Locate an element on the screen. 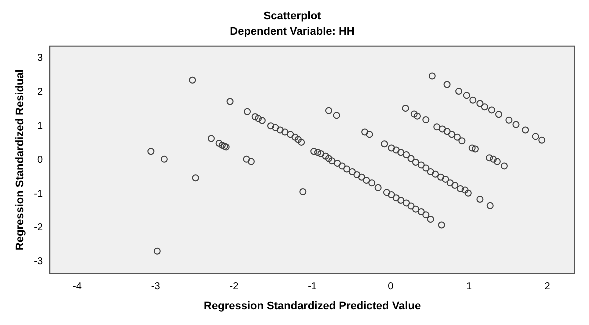  x-tick-label: -4 is located at coordinates (77, 287).